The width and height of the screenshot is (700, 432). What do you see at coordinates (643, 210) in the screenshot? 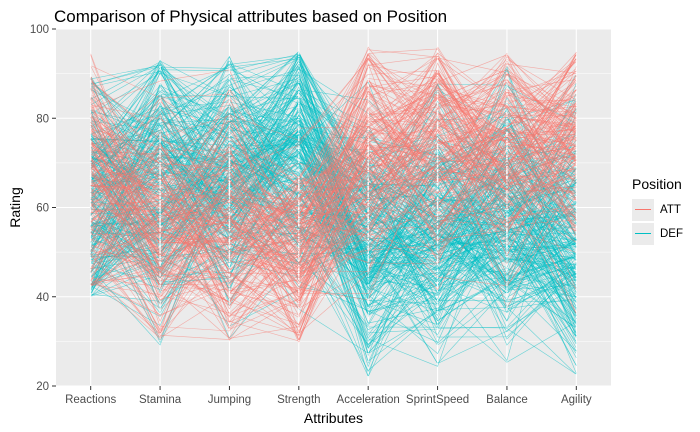
I see `legend-key-att` at bounding box center [643, 210].